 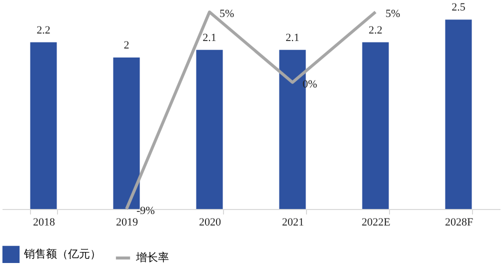 What do you see at coordinates (152, 257) in the screenshot?
I see `legend-label: 增长率` at bounding box center [152, 257].